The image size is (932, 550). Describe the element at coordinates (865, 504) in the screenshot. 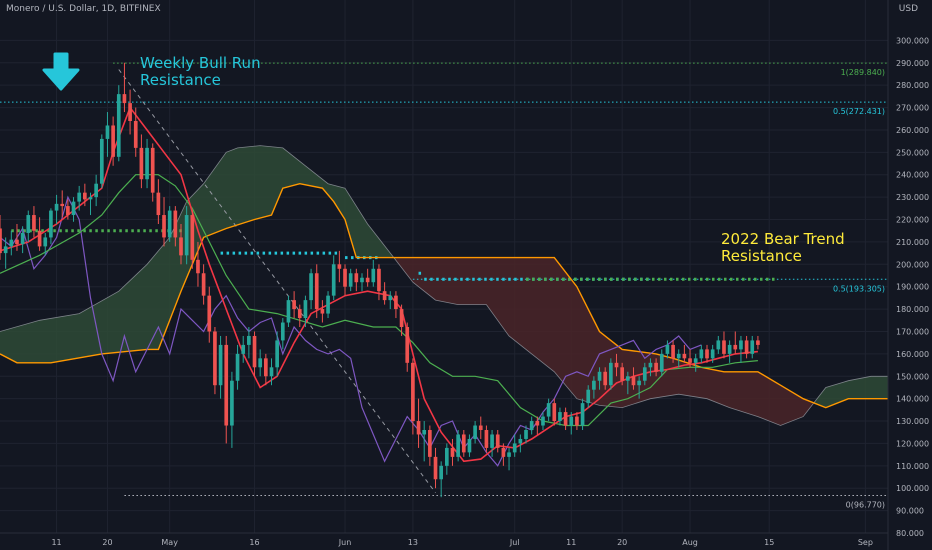

I see `fib-label: 0(96.770)` at that location.